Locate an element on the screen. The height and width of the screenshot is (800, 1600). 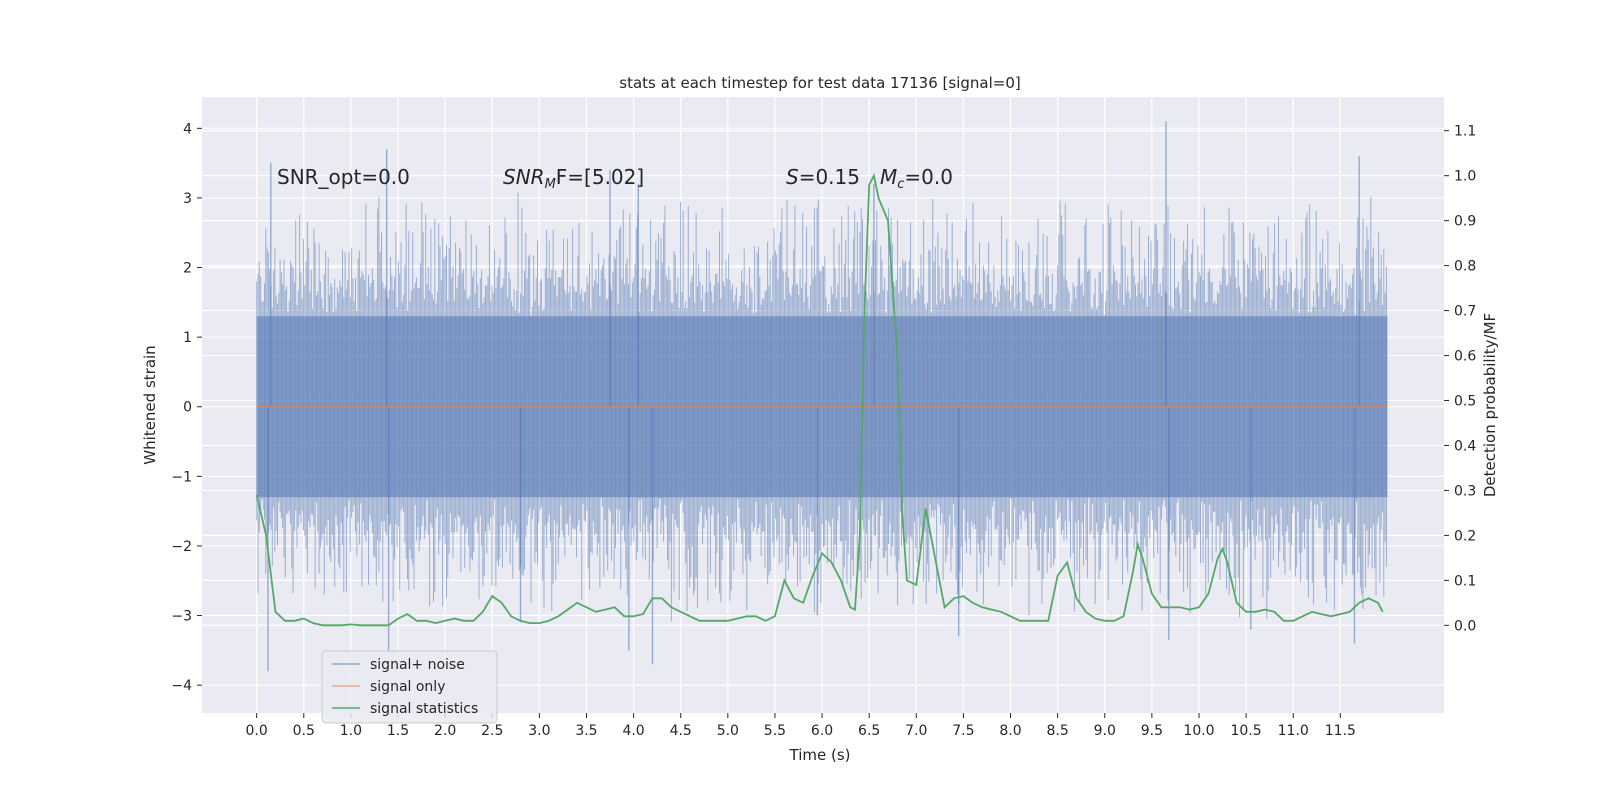
annotation-mc-main: M is located at coordinates (888, 177).